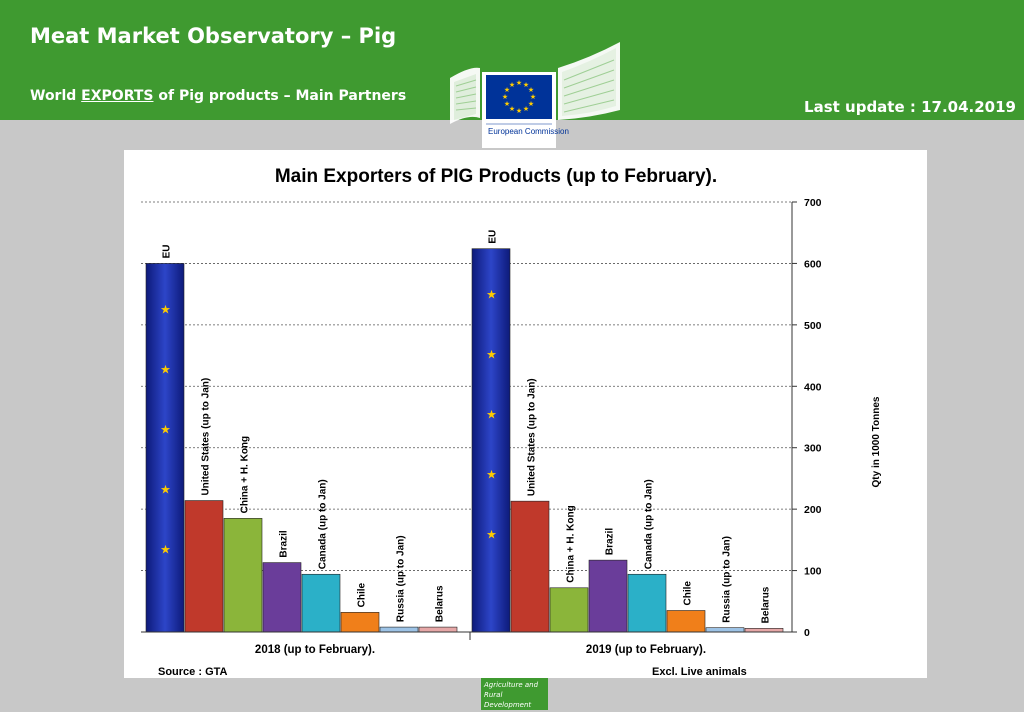 This screenshot has width=1024, height=712. What do you see at coordinates (321, 603) in the screenshot?
I see `bar-canada-up-to-jan-2018` at bounding box center [321, 603].